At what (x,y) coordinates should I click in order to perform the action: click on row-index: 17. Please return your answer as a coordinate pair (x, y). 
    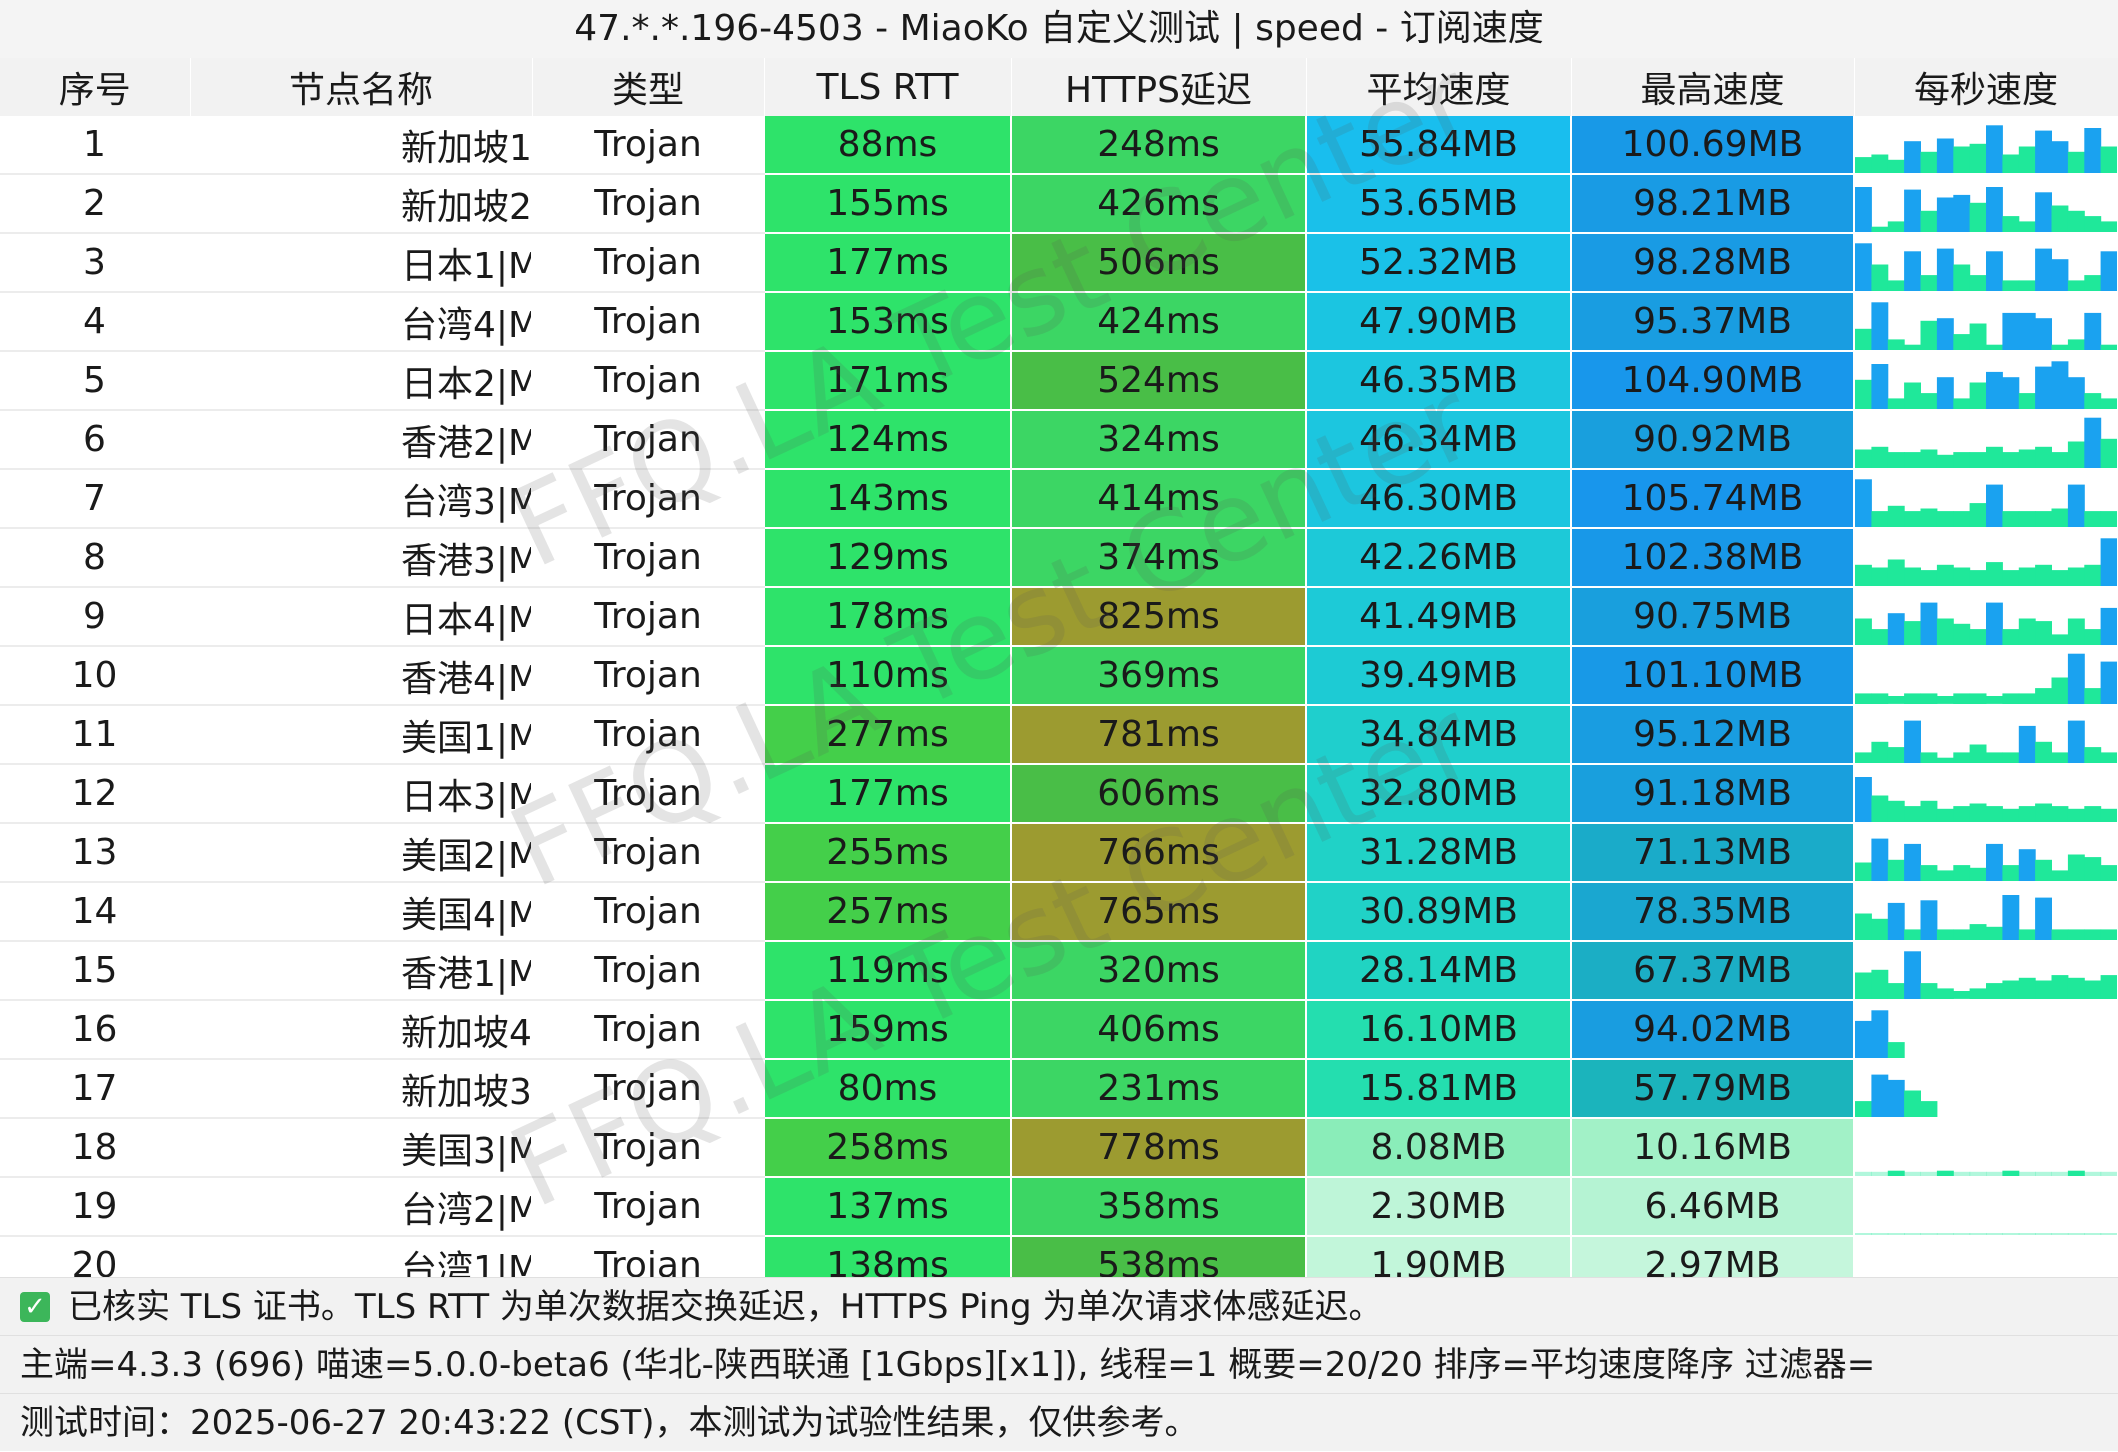
    Looking at the image, I should click on (95, 1089).